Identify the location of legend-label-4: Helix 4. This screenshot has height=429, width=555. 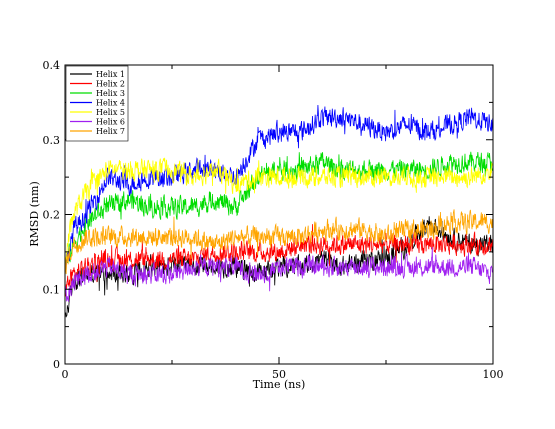
(110, 103).